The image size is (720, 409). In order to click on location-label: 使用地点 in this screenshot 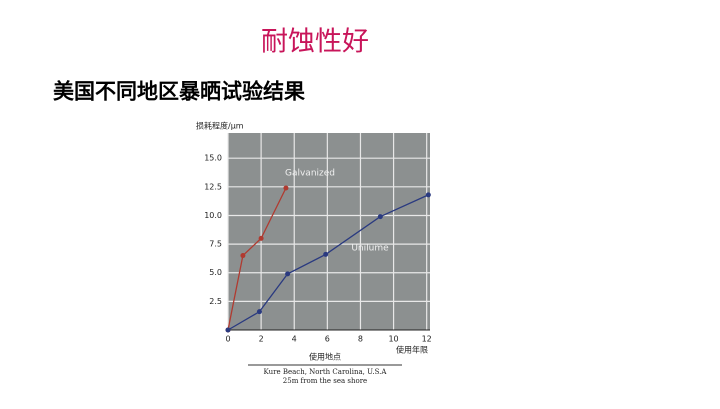, I will do `click(325, 357)`.